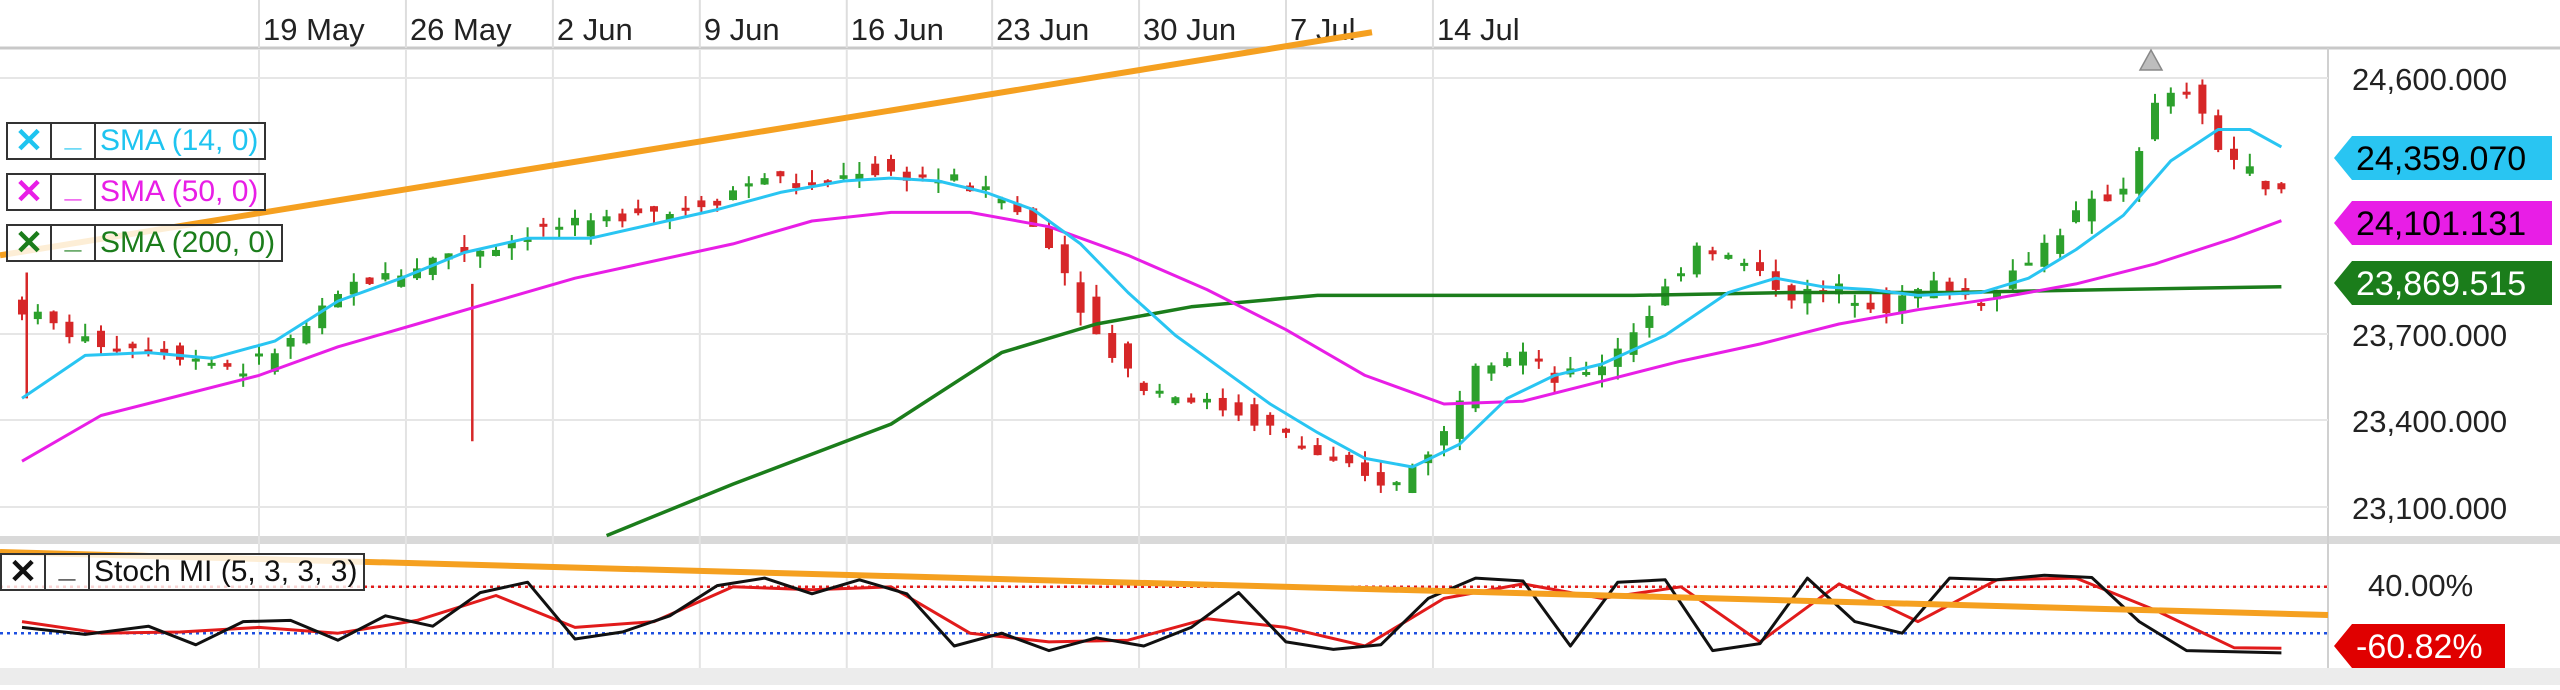  Describe the element at coordinates (2429, 335) in the screenshot. I see `y-tick-label: 23,700.000` at that location.